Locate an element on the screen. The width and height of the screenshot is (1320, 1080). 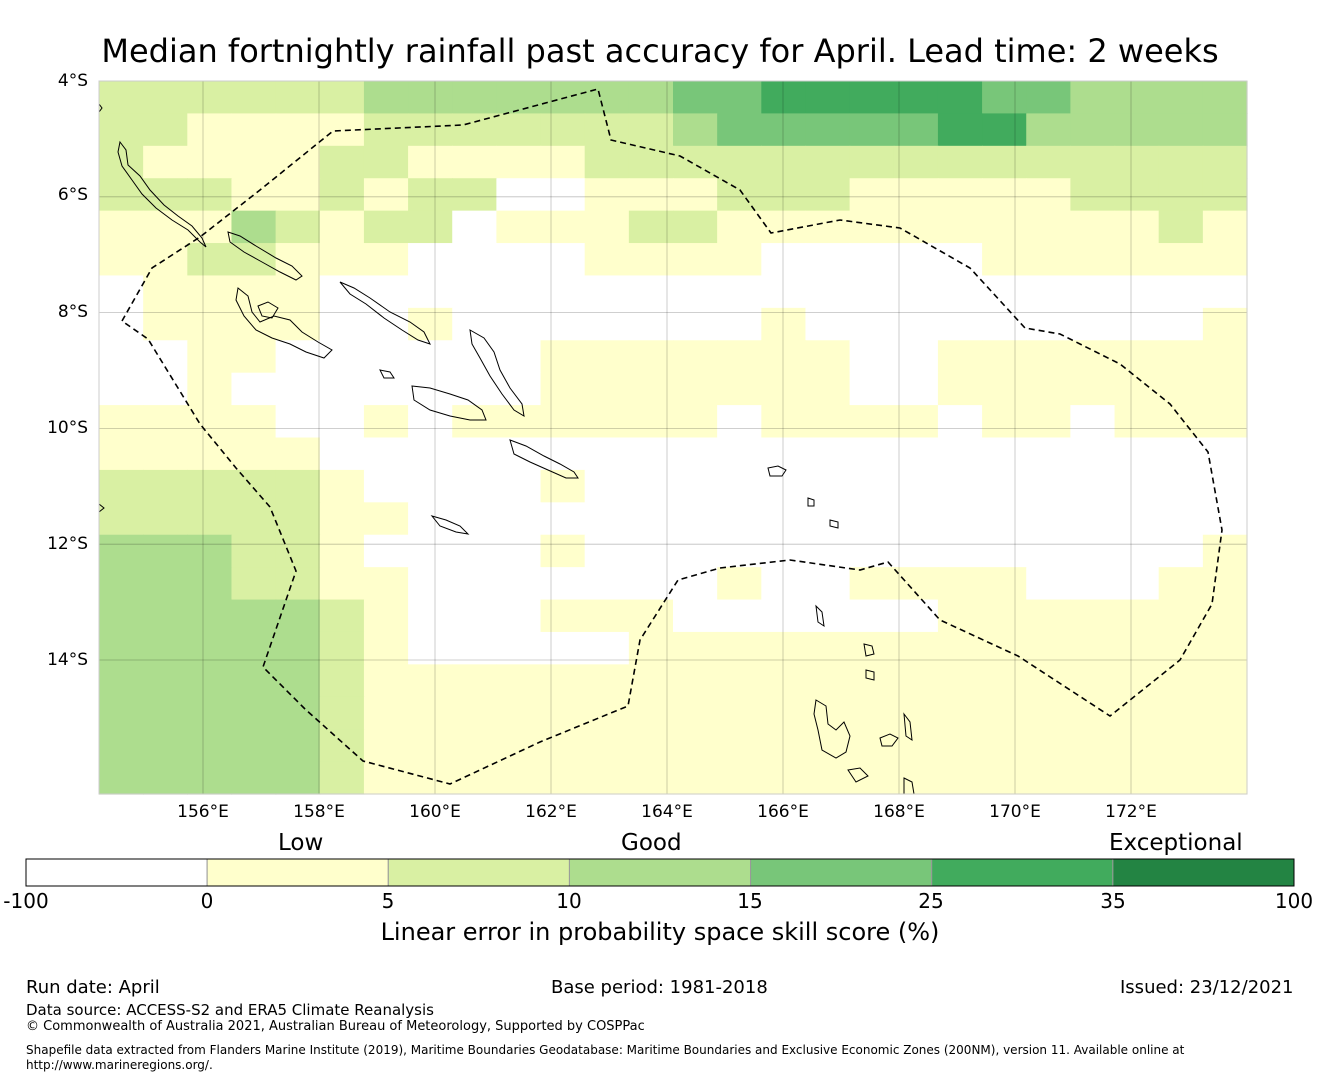
lon-label-160e: 160°E is located at coordinates (435, 812).